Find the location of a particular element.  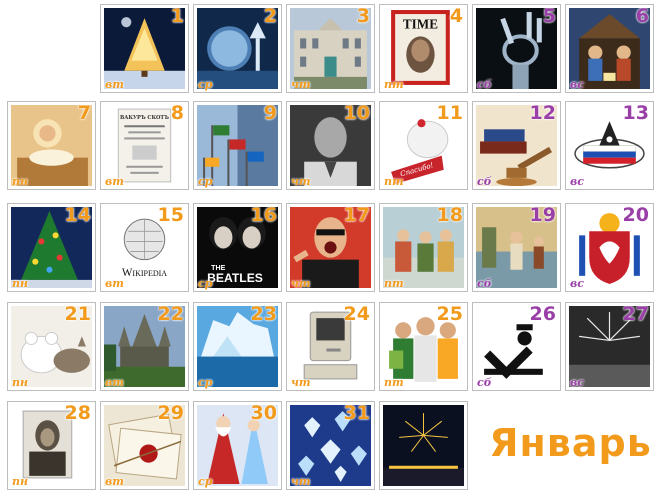

day-tile-13: 13 вс is located at coordinates (609, 145).